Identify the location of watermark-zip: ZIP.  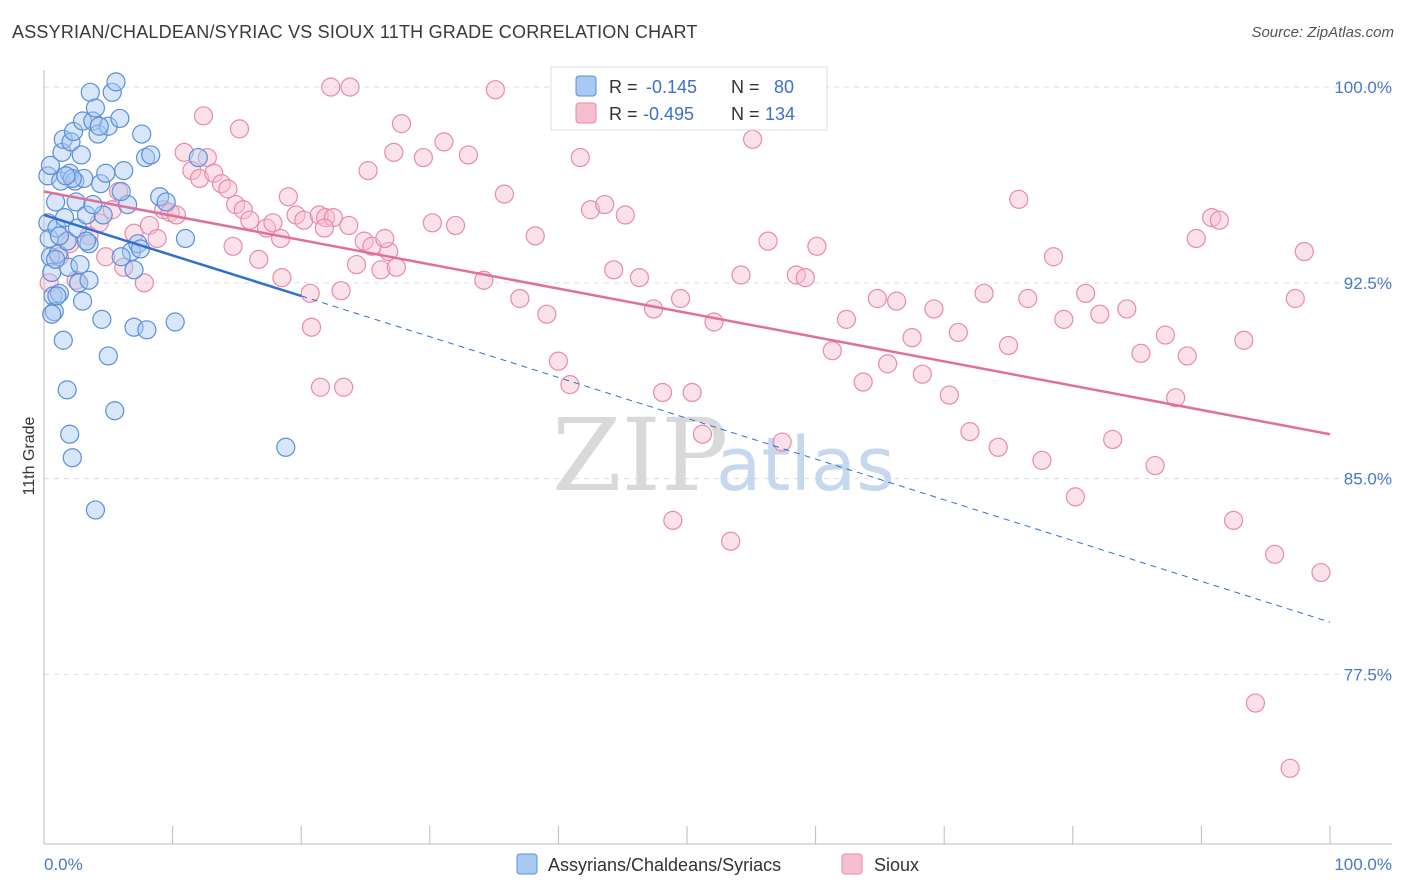
(640, 455).